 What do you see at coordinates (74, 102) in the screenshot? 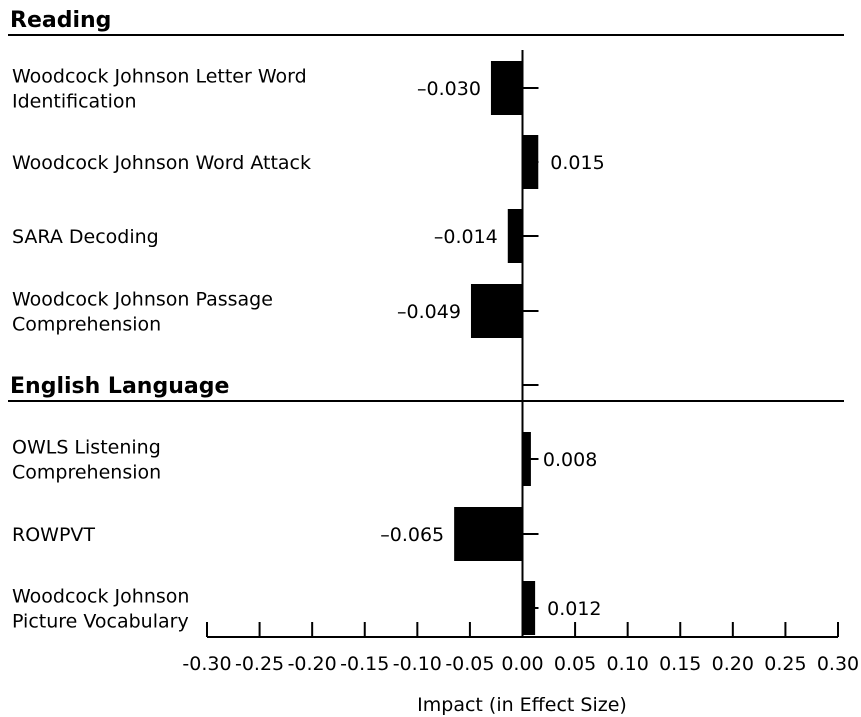
I see `category-label: Identification` at bounding box center [74, 102].